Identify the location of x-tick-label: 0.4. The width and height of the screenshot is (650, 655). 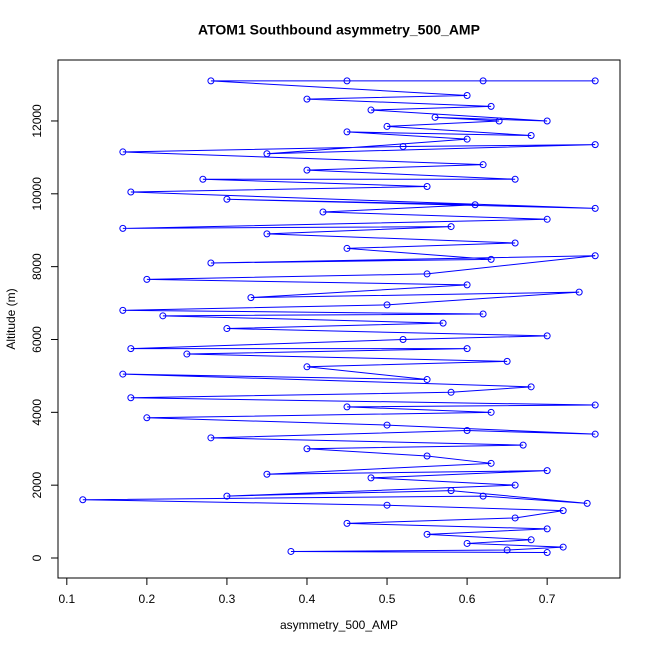
(307, 599).